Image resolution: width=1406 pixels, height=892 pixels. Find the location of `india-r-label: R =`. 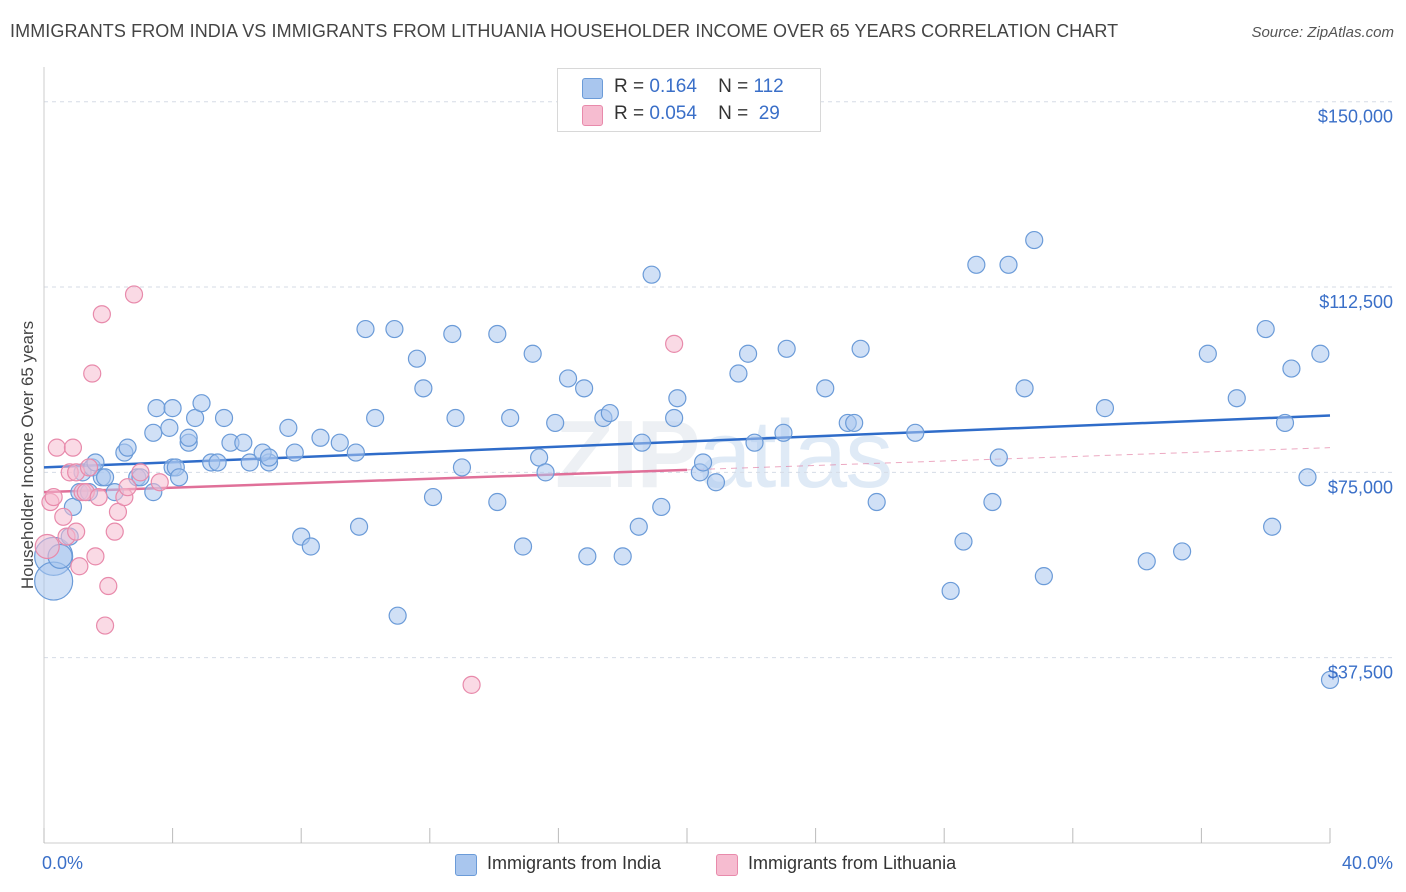

india-r-label: R = is located at coordinates (629, 86).